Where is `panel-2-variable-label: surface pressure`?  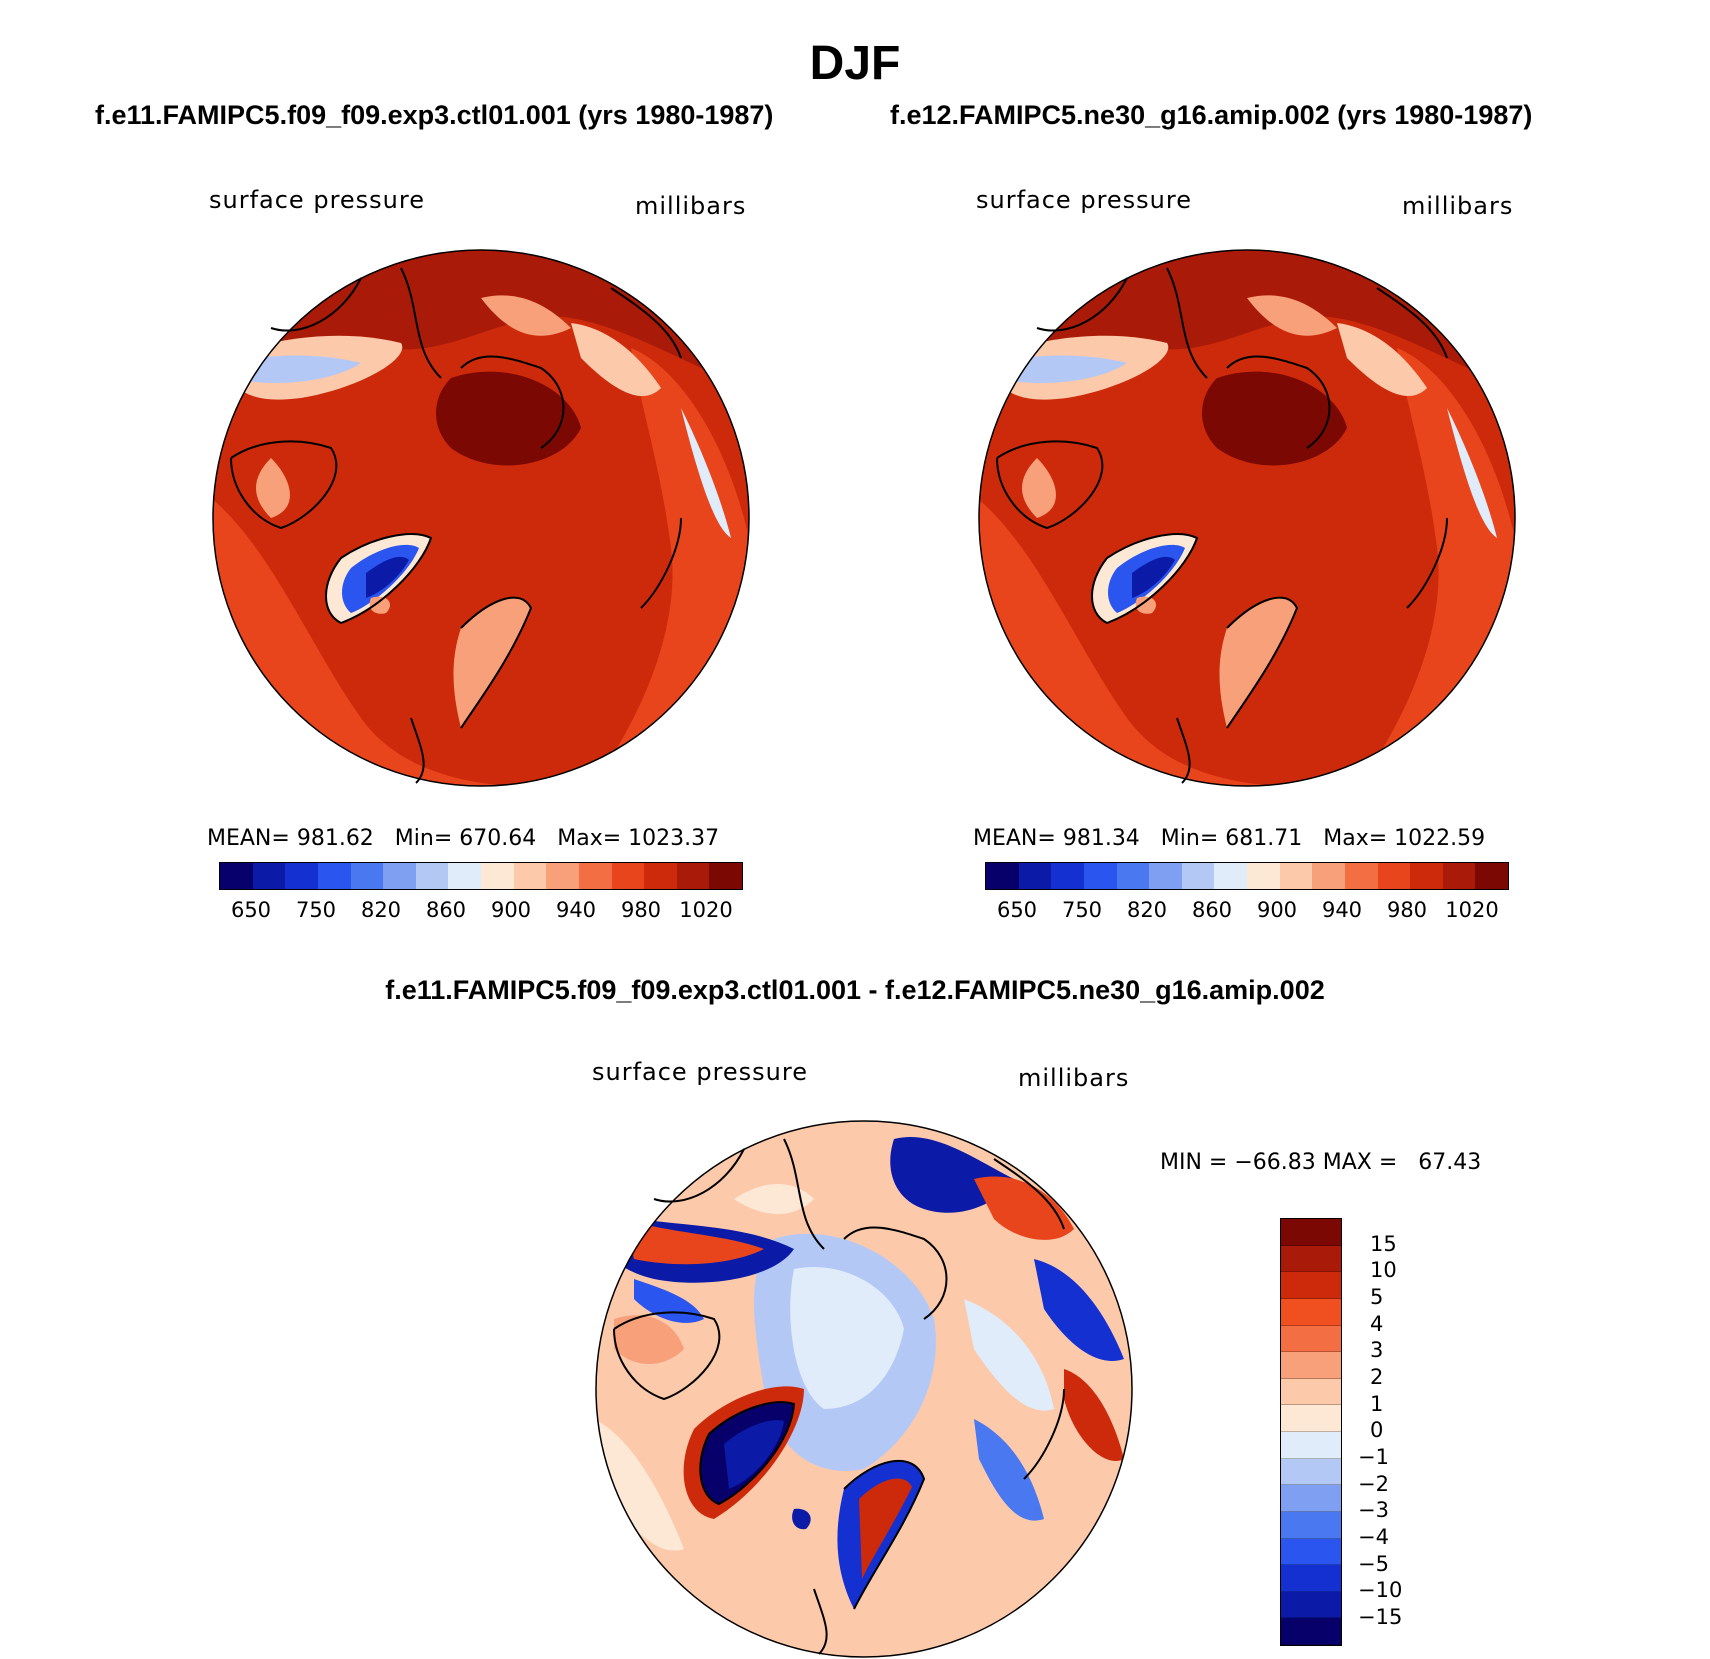 panel-2-variable-label: surface pressure is located at coordinates (1084, 200).